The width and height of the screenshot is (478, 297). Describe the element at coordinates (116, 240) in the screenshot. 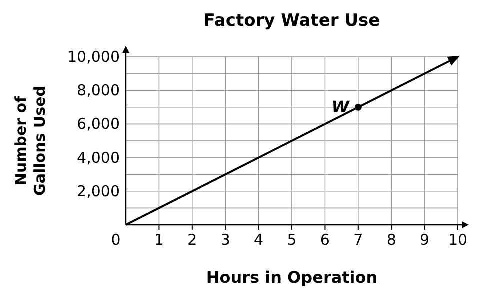

I see `x-tick-label: 0` at that location.